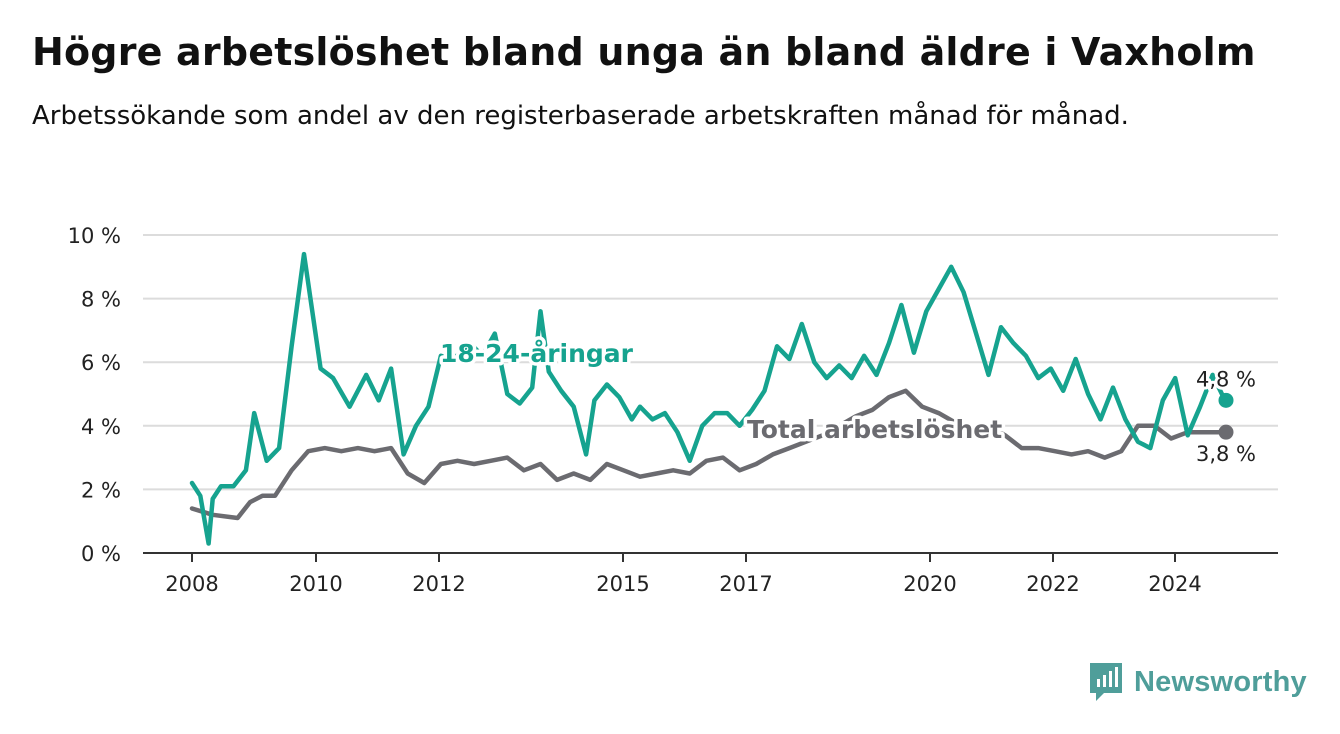 The width and height of the screenshot is (1340, 734). What do you see at coordinates (438, 584) in the screenshot?
I see `x-tick-label: 2012` at bounding box center [438, 584].